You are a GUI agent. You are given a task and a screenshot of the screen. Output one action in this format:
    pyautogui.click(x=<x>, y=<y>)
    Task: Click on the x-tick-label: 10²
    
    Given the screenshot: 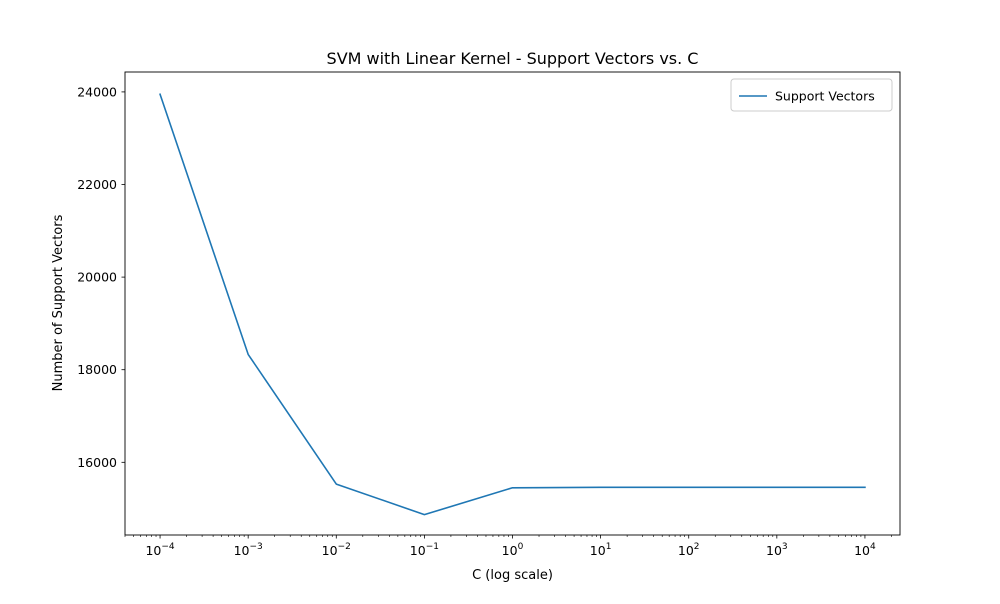 What is the action you would take?
    pyautogui.click(x=689, y=550)
    